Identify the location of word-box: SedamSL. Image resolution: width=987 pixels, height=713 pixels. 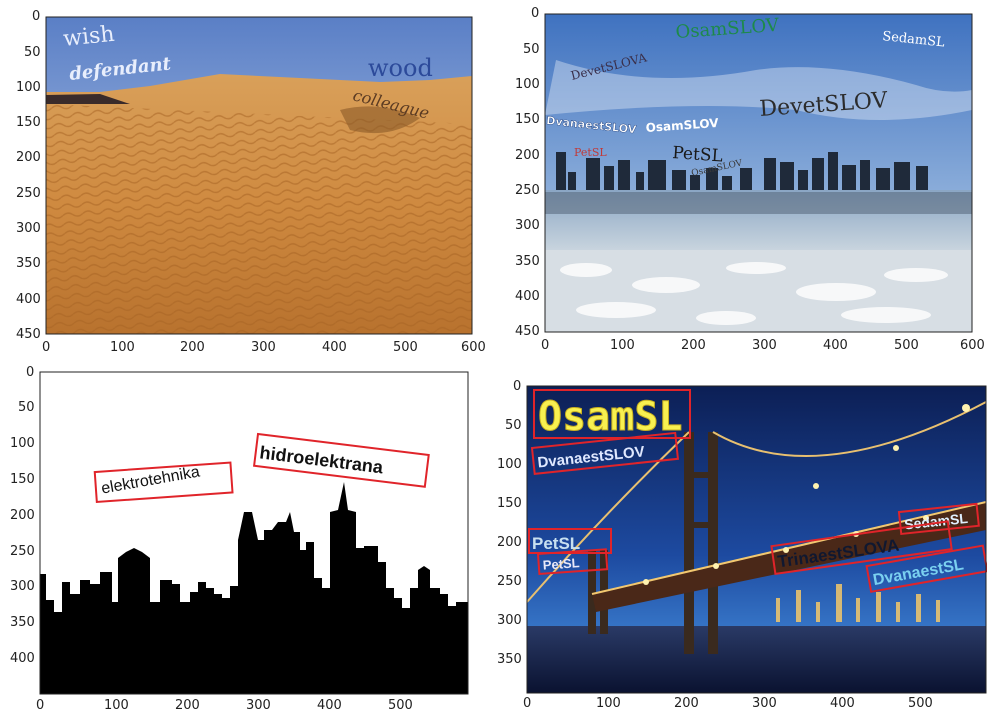
(938, 519).